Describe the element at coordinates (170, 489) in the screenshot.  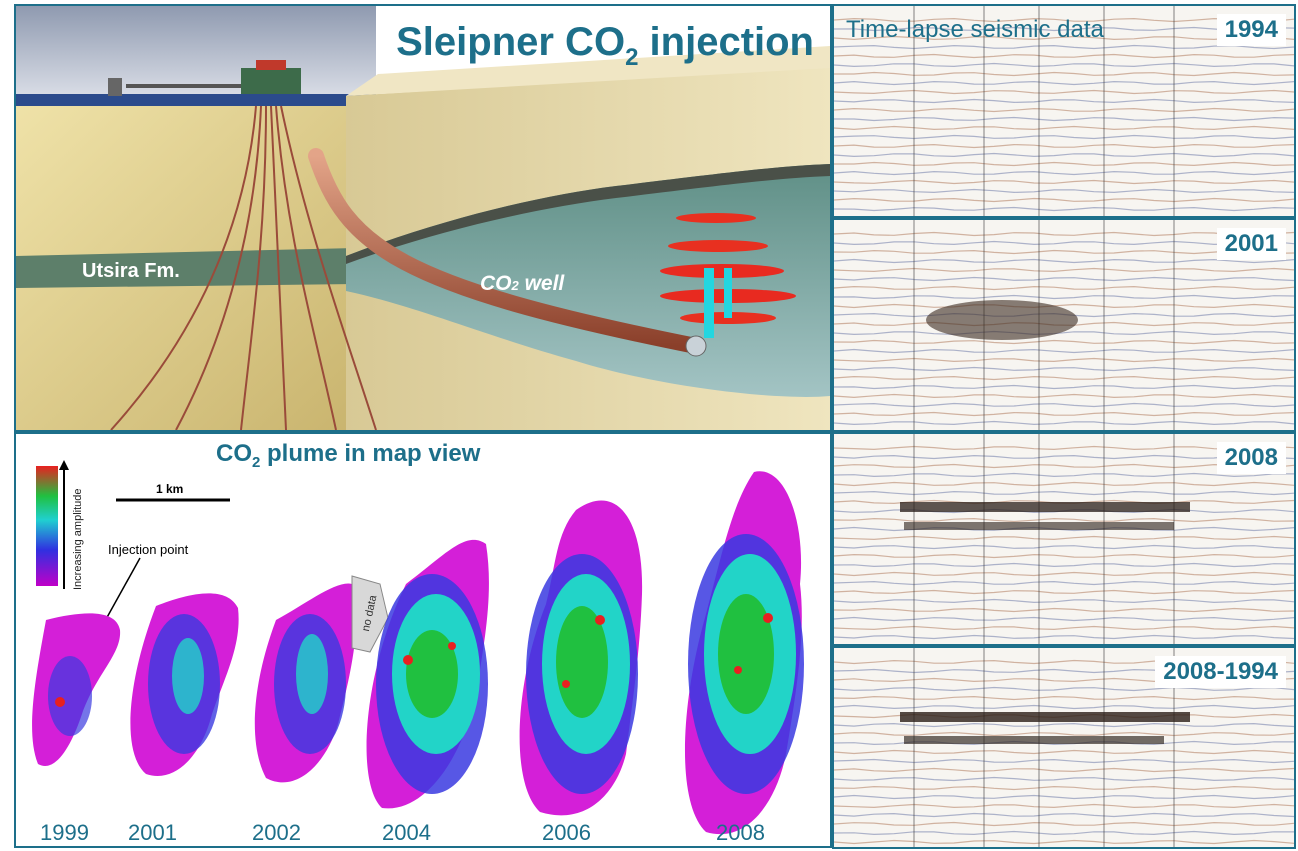
I see `scale-label: 1 km` at that location.